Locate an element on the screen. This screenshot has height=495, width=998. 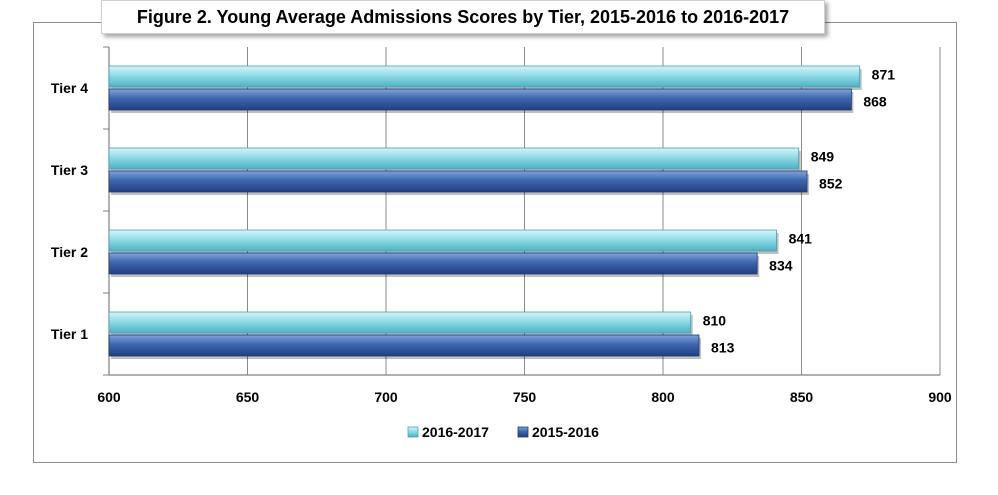
x-tick-label: 700 is located at coordinates (386, 397).